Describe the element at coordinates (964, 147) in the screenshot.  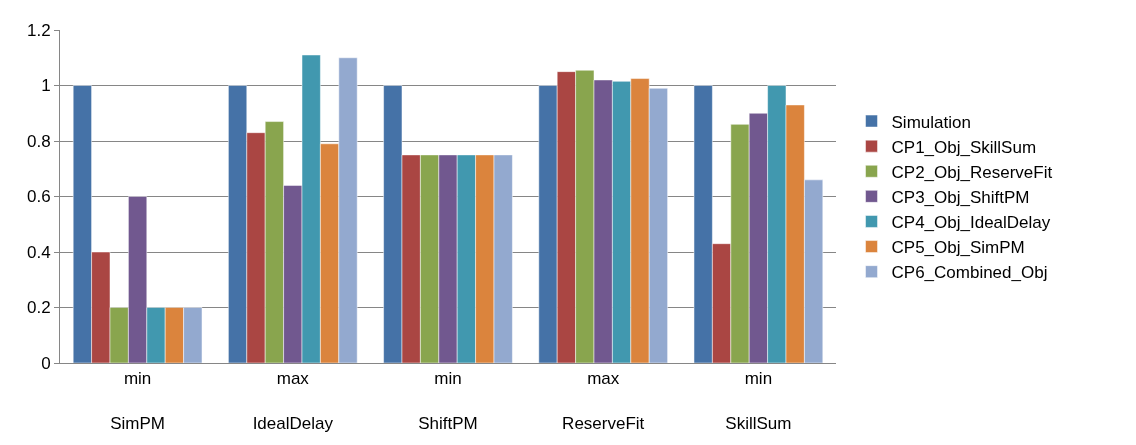
I see `legend-label: CP1_Obj_SkillSum` at that location.